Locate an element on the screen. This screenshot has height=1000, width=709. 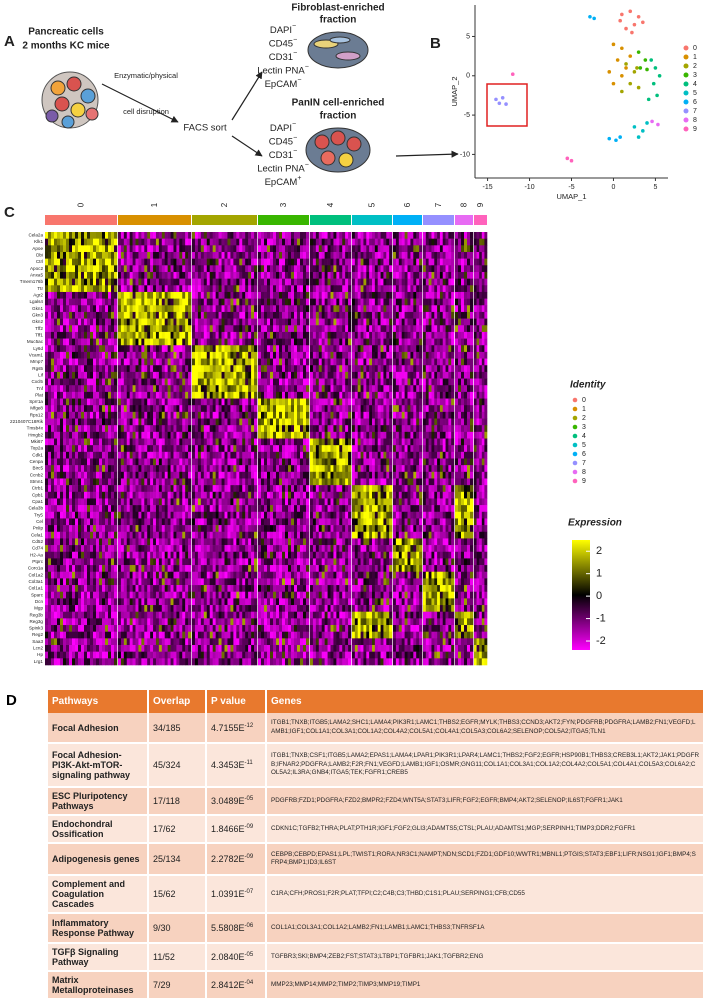
x-tick-label: 5 is located at coordinates (655, 187).